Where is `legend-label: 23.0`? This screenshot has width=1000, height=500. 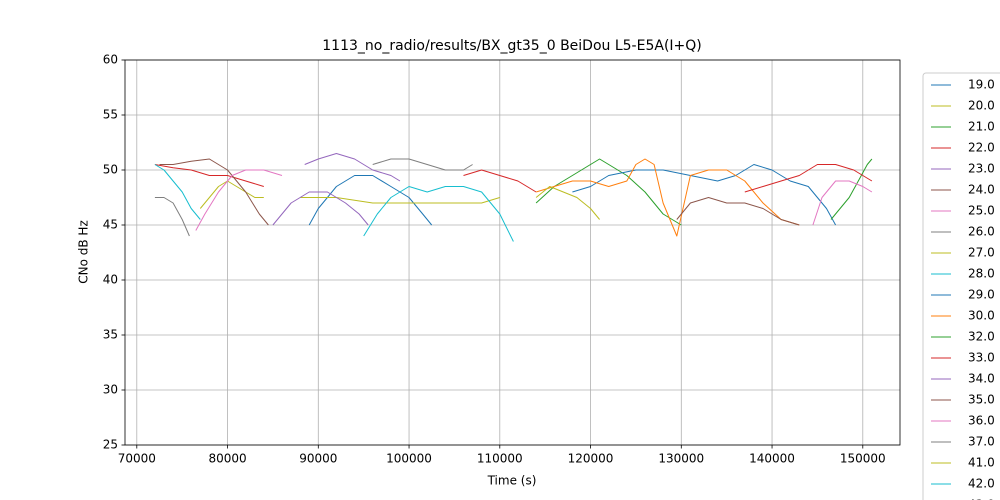
legend-label: 23.0 is located at coordinates (981, 169).